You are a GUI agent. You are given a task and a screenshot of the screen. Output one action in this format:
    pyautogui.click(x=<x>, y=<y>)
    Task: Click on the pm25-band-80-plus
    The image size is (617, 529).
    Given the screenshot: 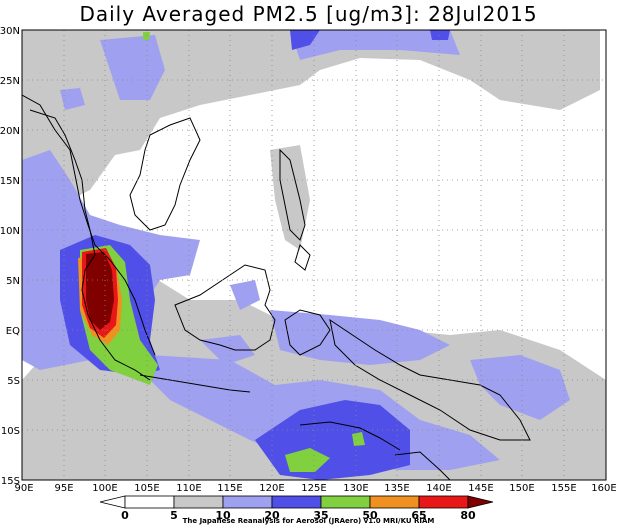 What is the action you would take?
    pyautogui.click(x=100, y=291)
    